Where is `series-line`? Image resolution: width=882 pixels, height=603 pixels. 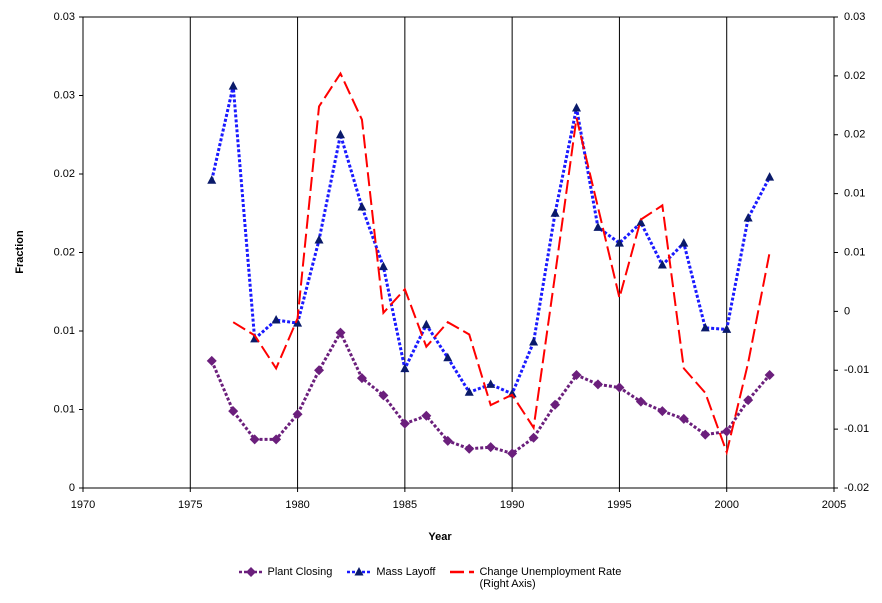 series-line is located at coordinates (490, 392).